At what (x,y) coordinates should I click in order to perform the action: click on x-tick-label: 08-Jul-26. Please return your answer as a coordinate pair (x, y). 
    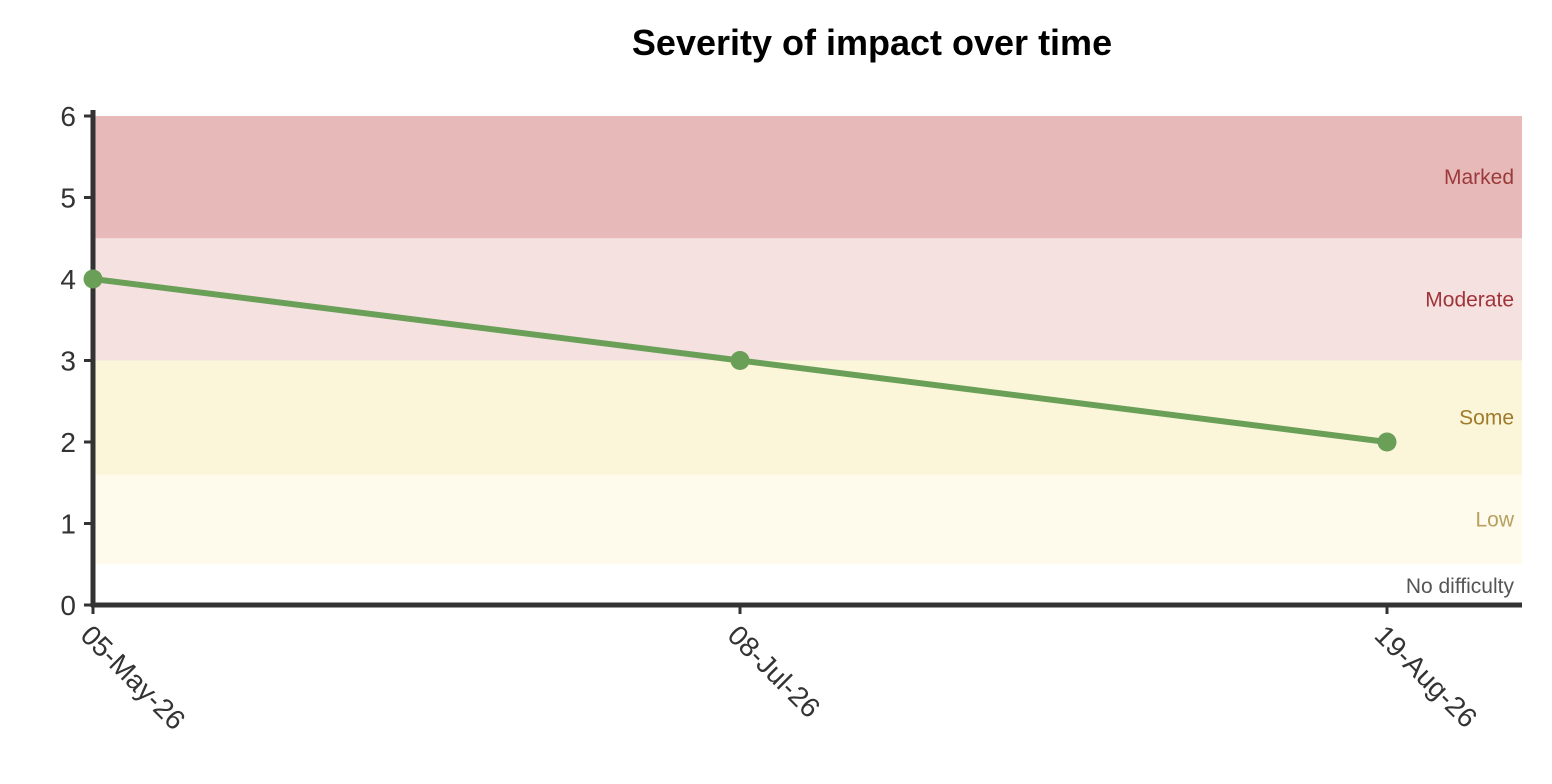
    Looking at the image, I should click on (774, 671).